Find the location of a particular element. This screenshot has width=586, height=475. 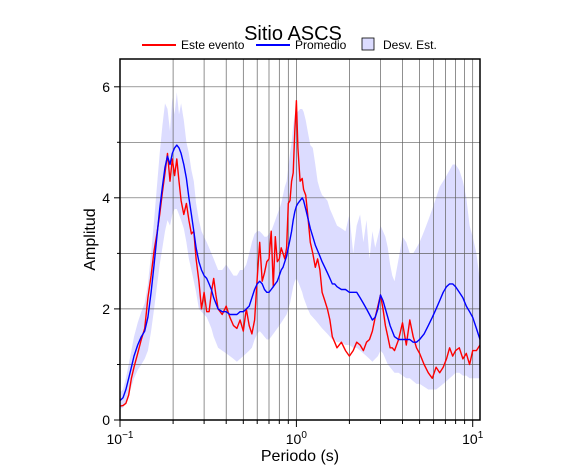

x-axis-label: Periodo (s) is located at coordinates (300, 456).